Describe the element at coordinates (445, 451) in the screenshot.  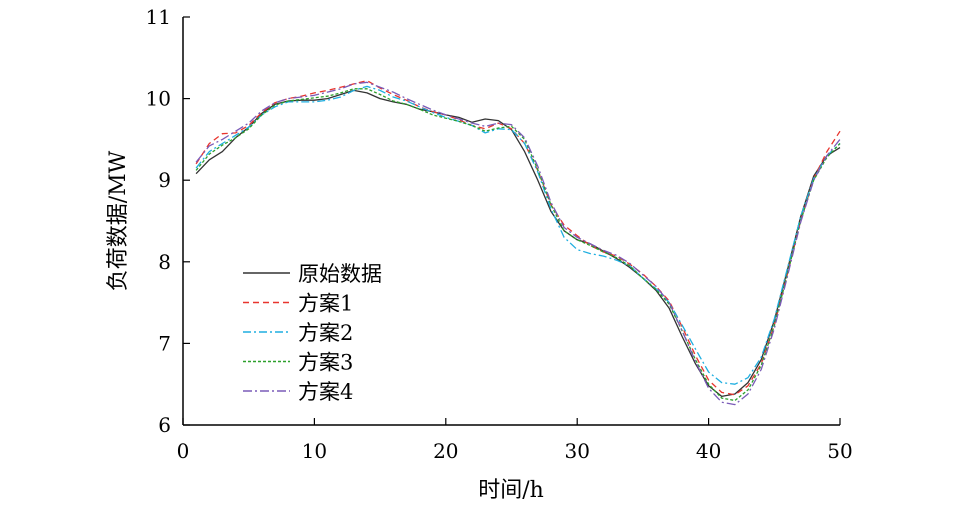
I see `x-tick-label: 20` at that location.